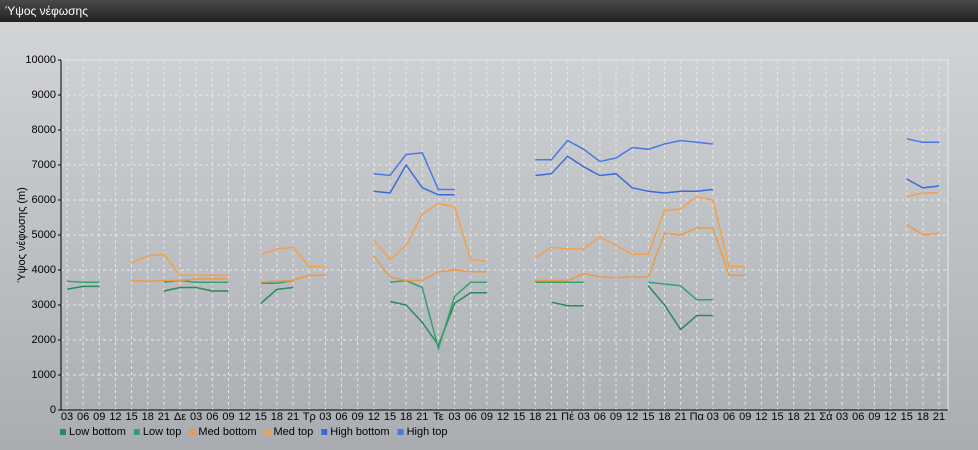  I want to click on legend-label: Low bottom, so click(97, 432).